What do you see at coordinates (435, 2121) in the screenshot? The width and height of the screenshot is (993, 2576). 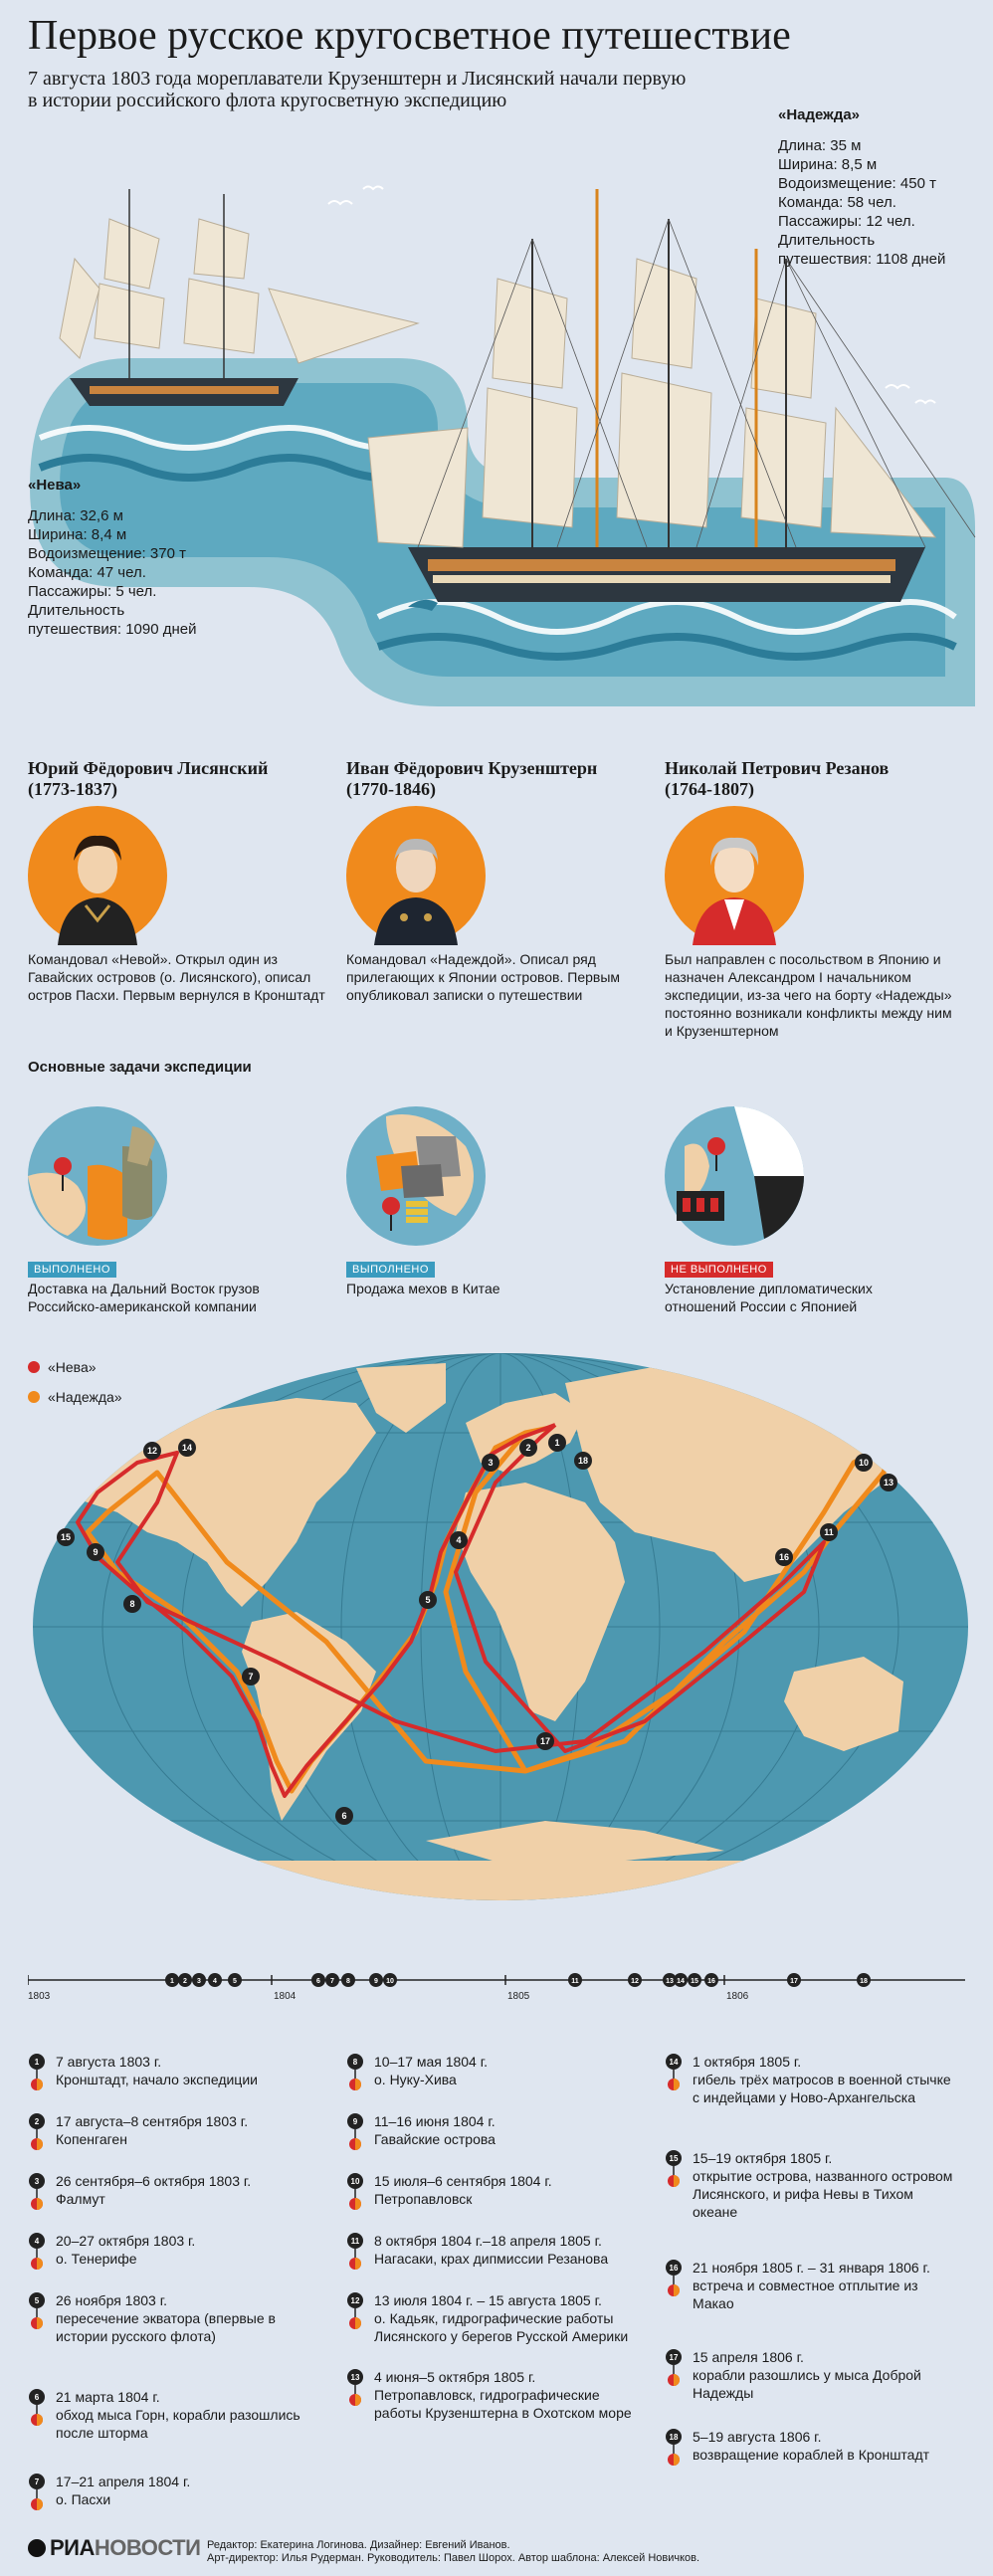 I see `event-date: 11–16 июня 1804 г.` at bounding box center [435, 2121].